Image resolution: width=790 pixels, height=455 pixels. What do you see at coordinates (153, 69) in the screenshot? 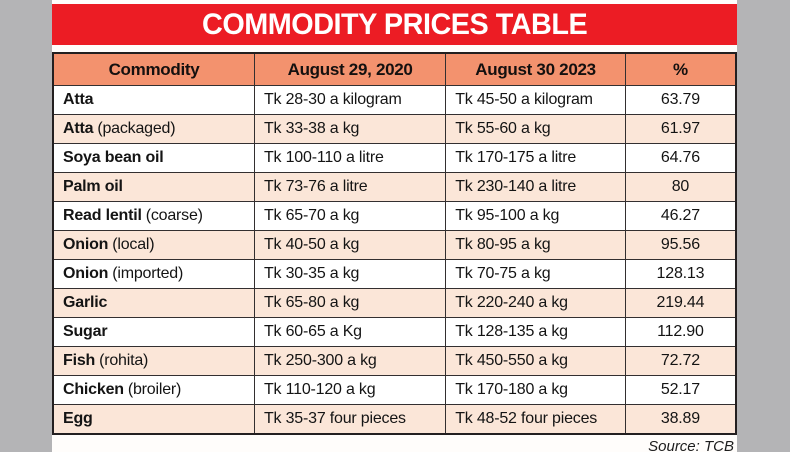
I see `col-header-commodity: Commodity` at bounding box center [153, 69].